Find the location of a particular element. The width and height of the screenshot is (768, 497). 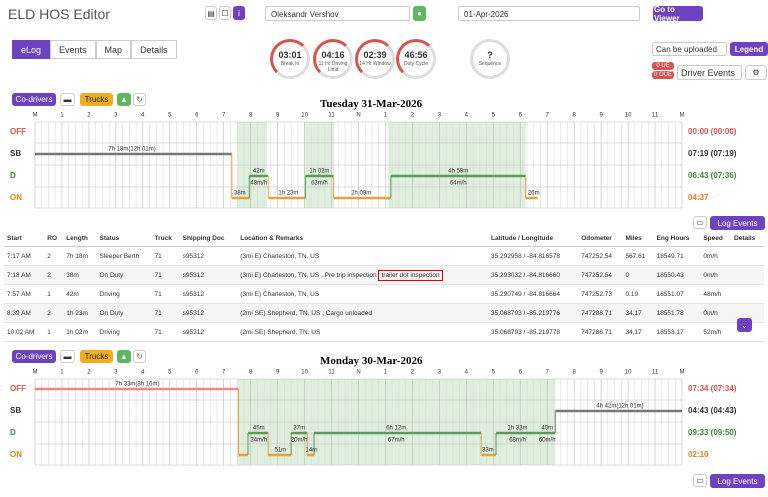

segment-label: 38m is located at coordinates (240, 194).